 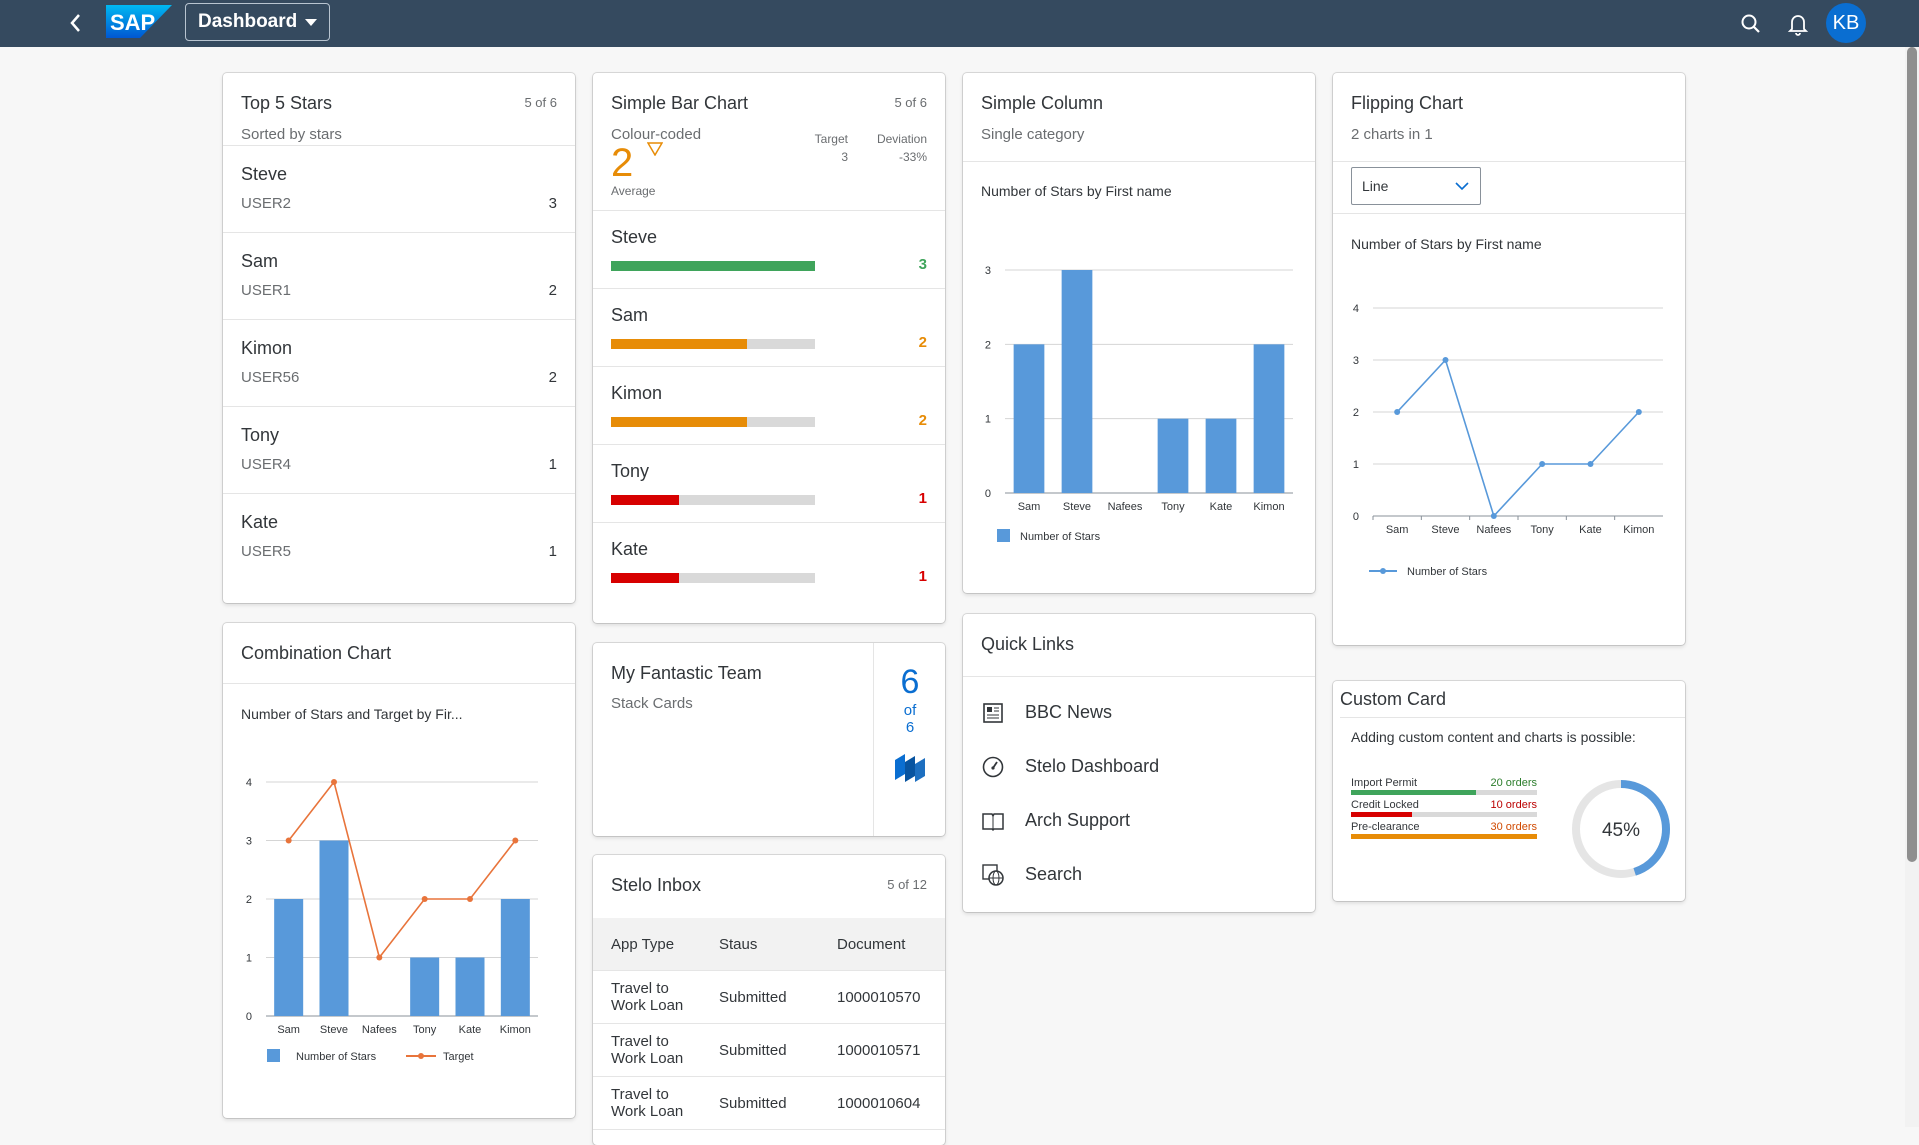 I want to click on deviation-block: Deviation -33%, so click(x=902, y=148).